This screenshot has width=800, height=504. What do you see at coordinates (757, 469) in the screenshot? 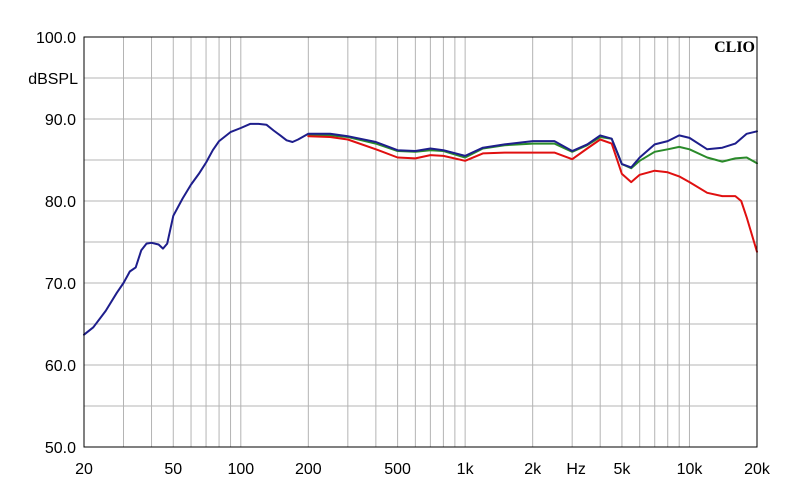
I see `x-tick-label: 20k` at bounding box center [757, 469].